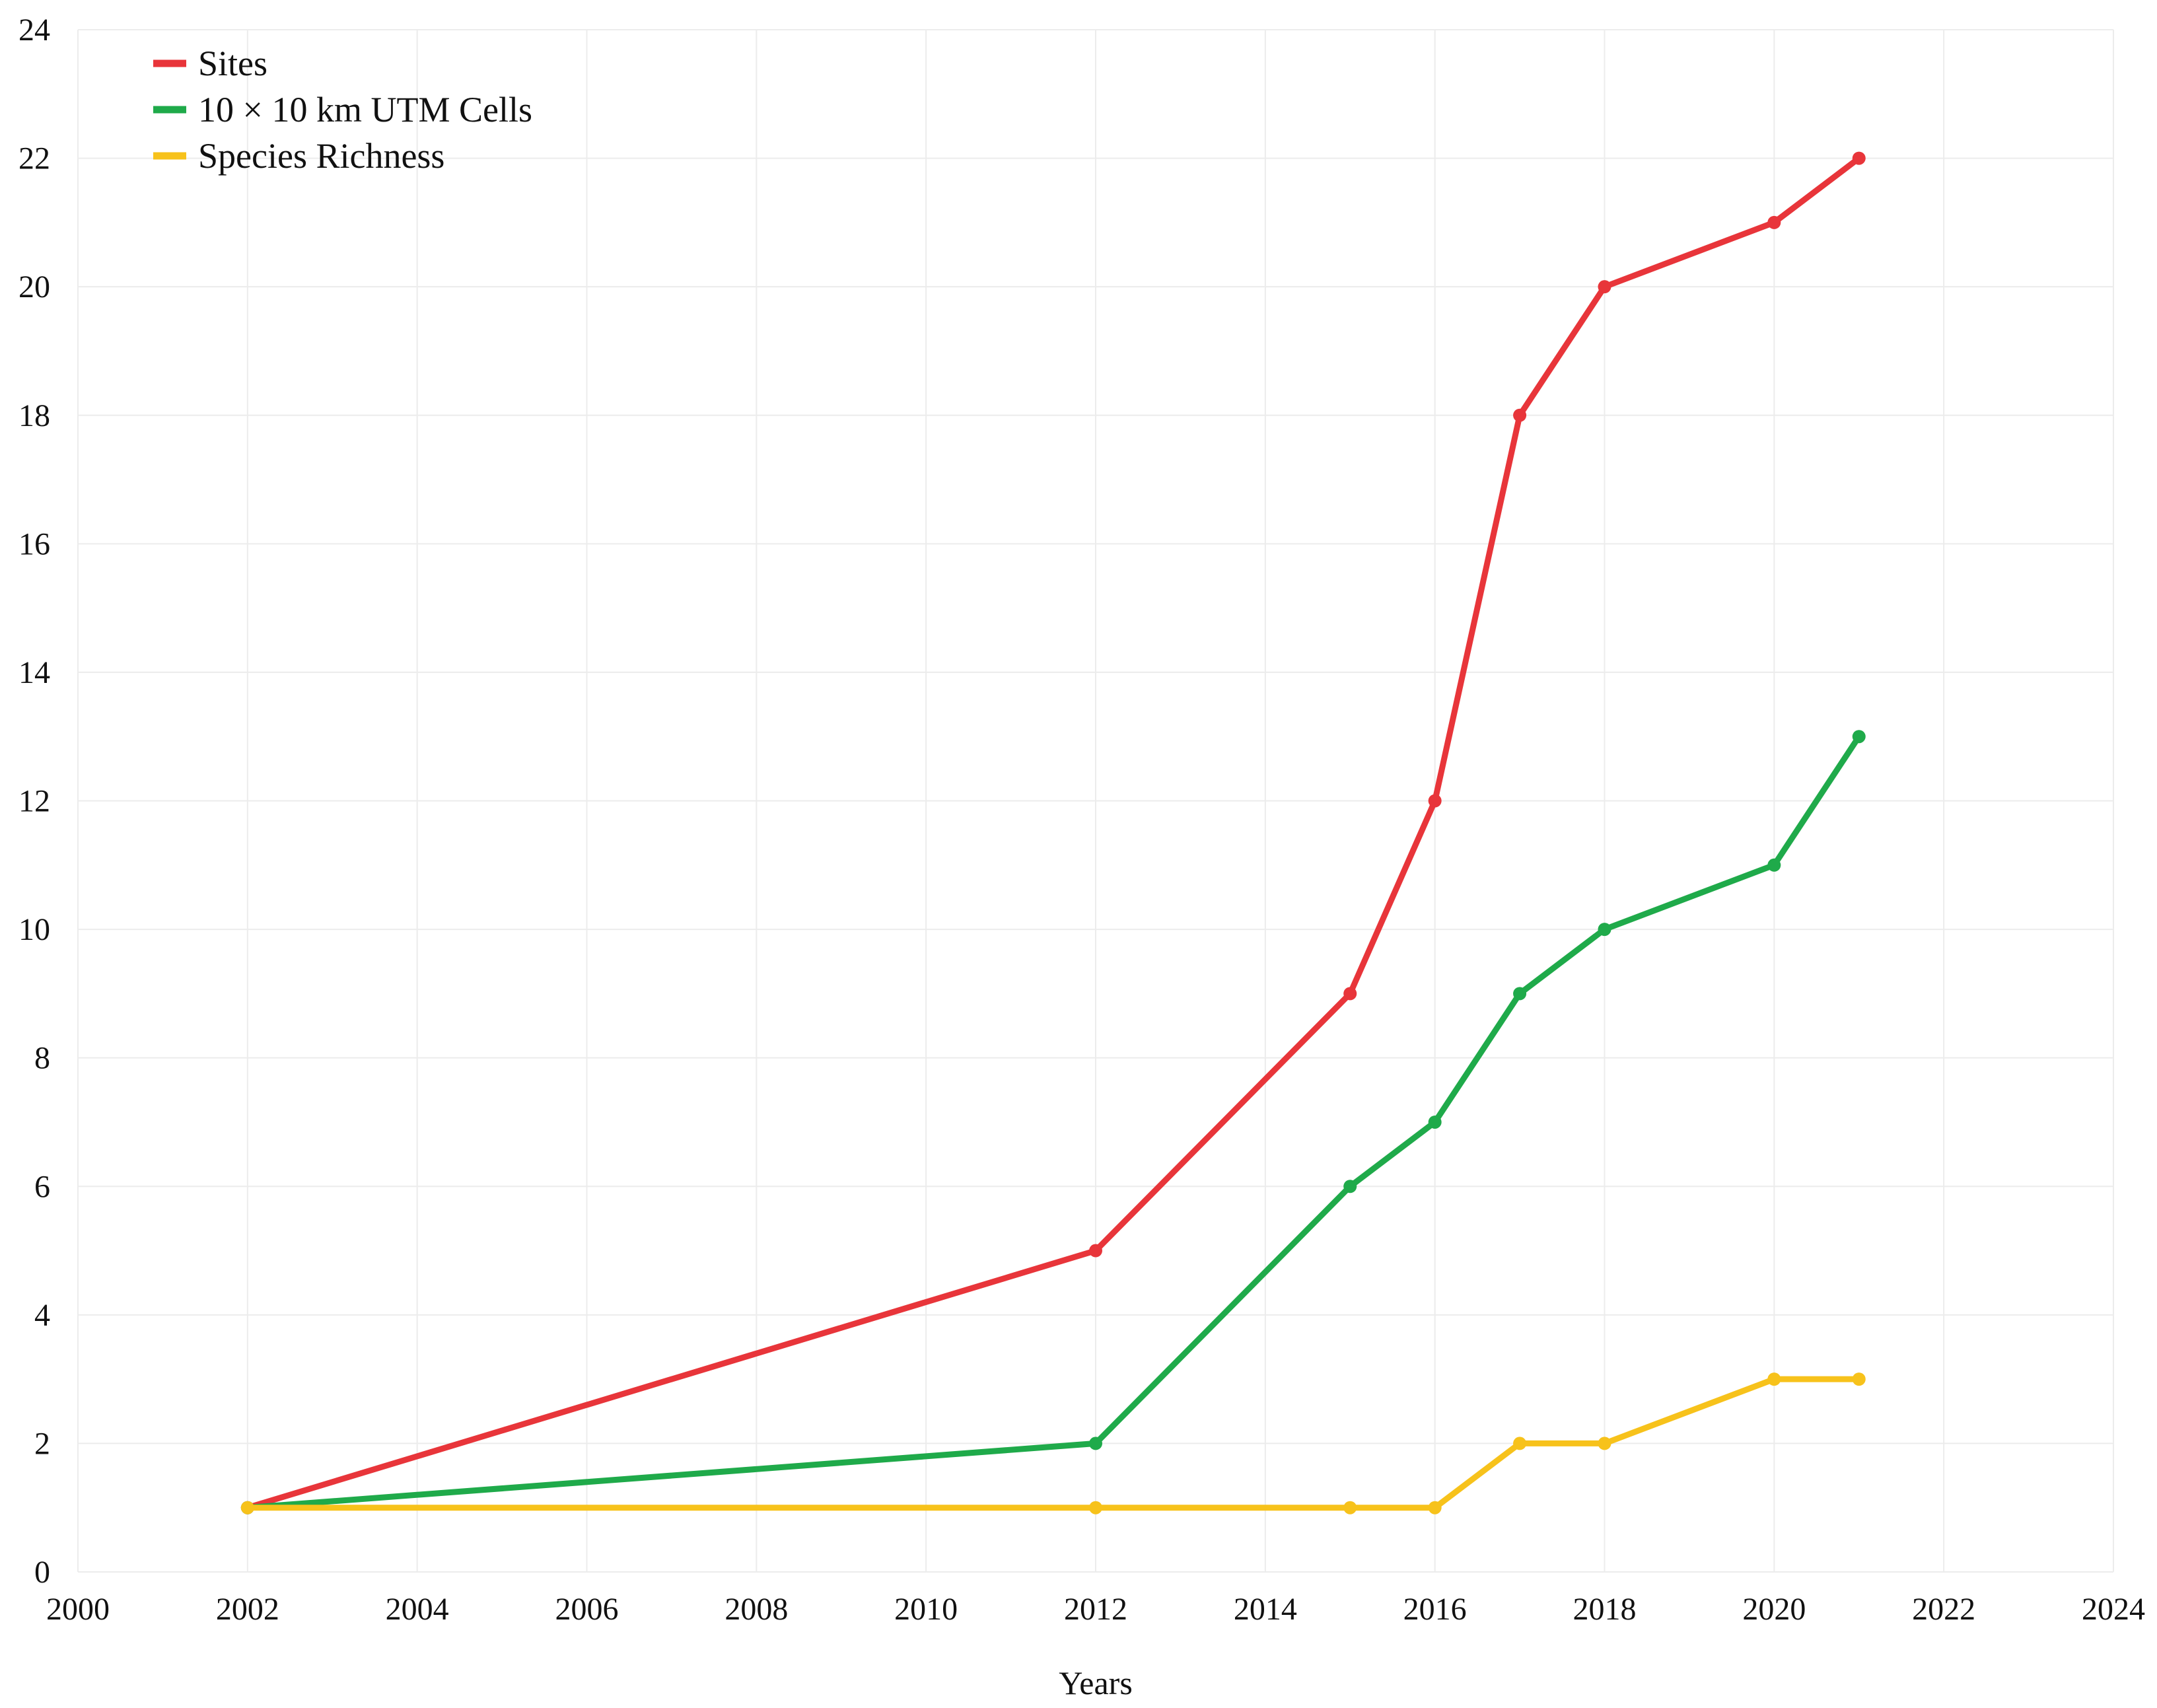  Describe the element at coordinates (42, 1315) in the screenshot. I see `y-tick-label-4: 4` at that location.